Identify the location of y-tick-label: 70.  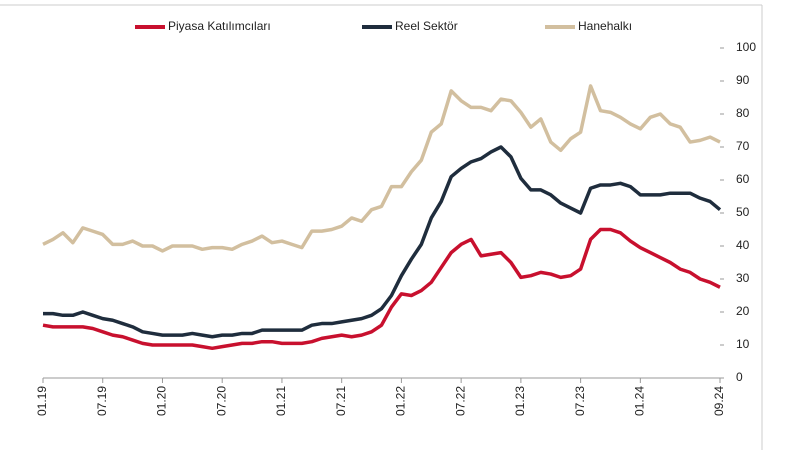
(743, 146).